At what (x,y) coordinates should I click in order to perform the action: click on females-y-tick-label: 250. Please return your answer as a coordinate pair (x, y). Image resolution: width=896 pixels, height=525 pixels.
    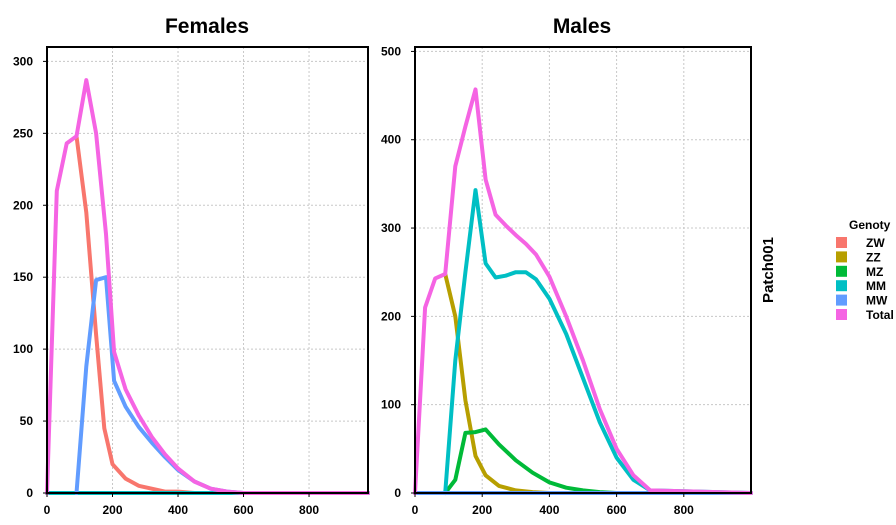
    Looking at the image, I should click on (23, 133).